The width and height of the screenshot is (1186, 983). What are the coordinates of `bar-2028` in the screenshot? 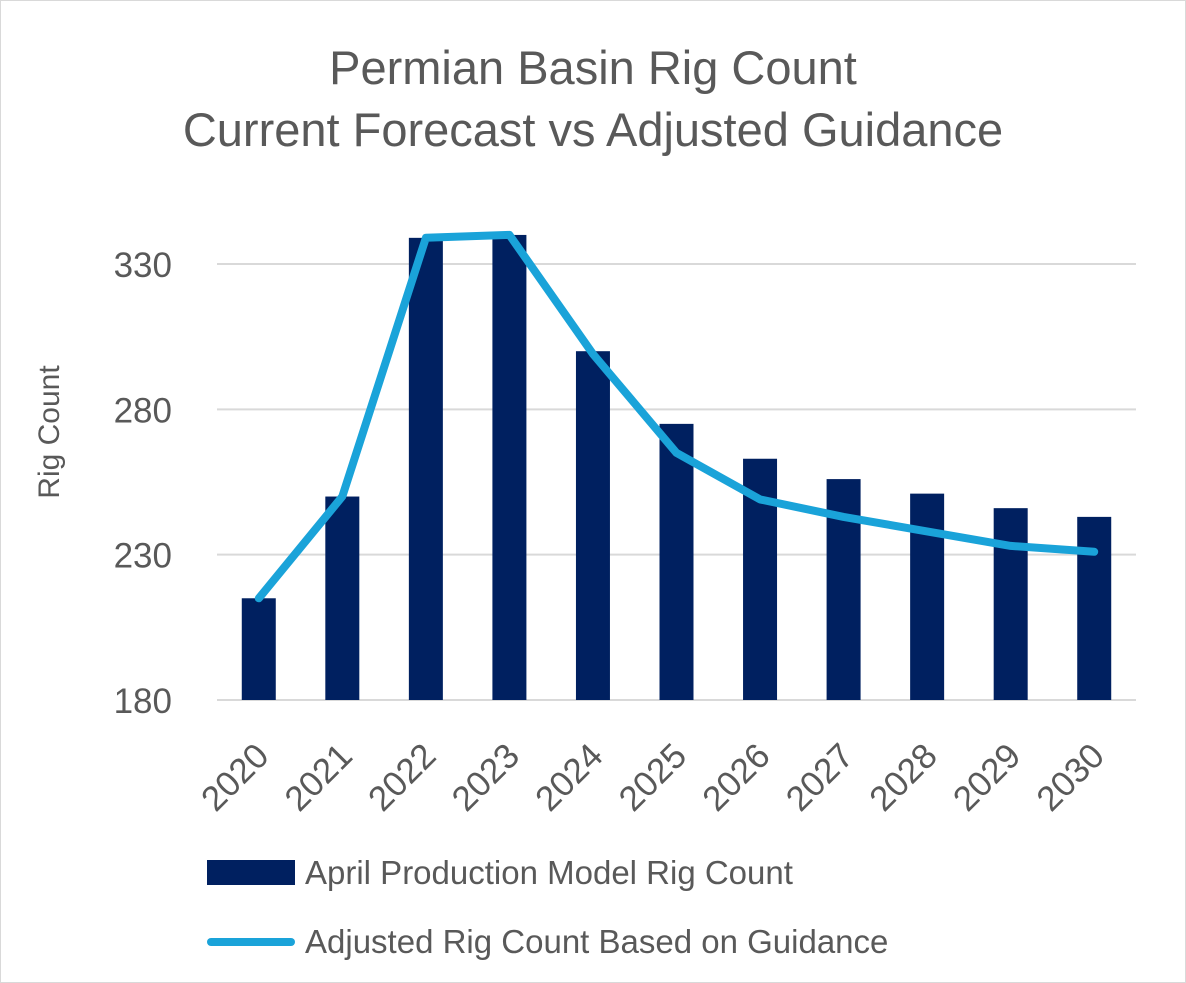 It's located at (927, 596).